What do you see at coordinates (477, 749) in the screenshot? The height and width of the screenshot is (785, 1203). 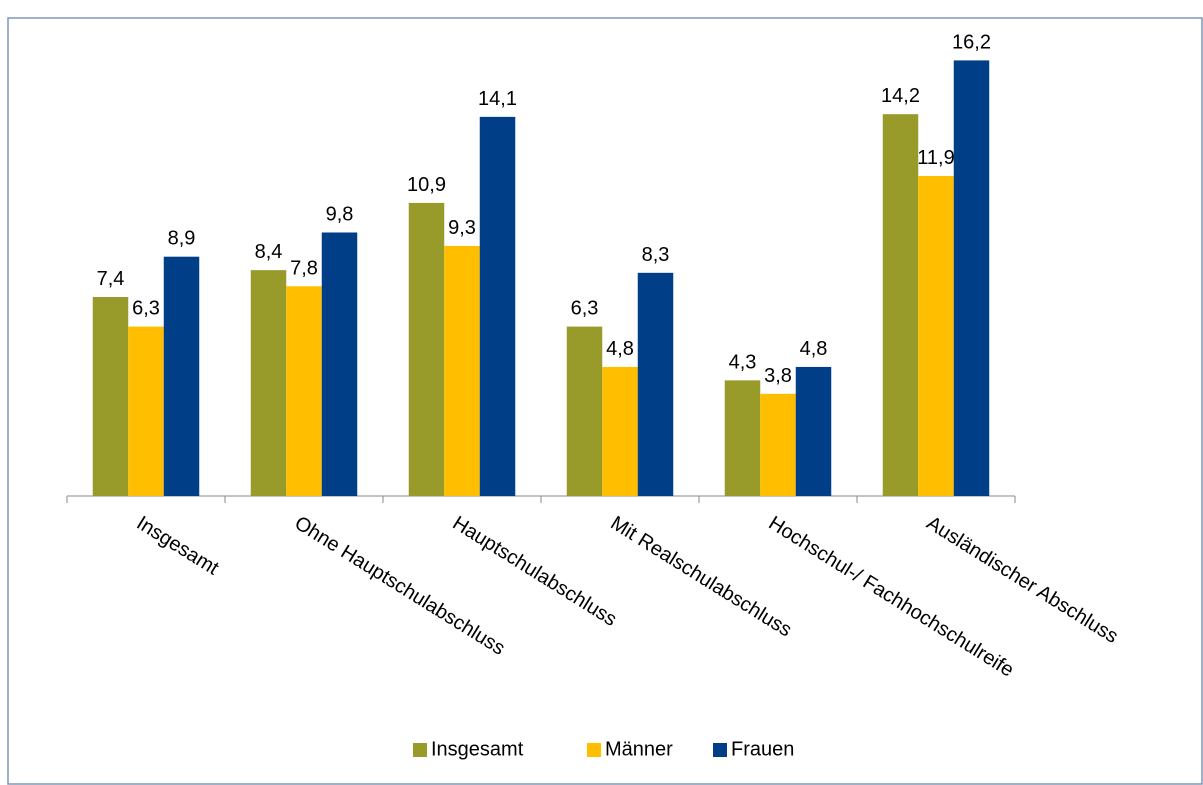 I see `legend-label: Insgesamt` at bounding box center [477, 749].